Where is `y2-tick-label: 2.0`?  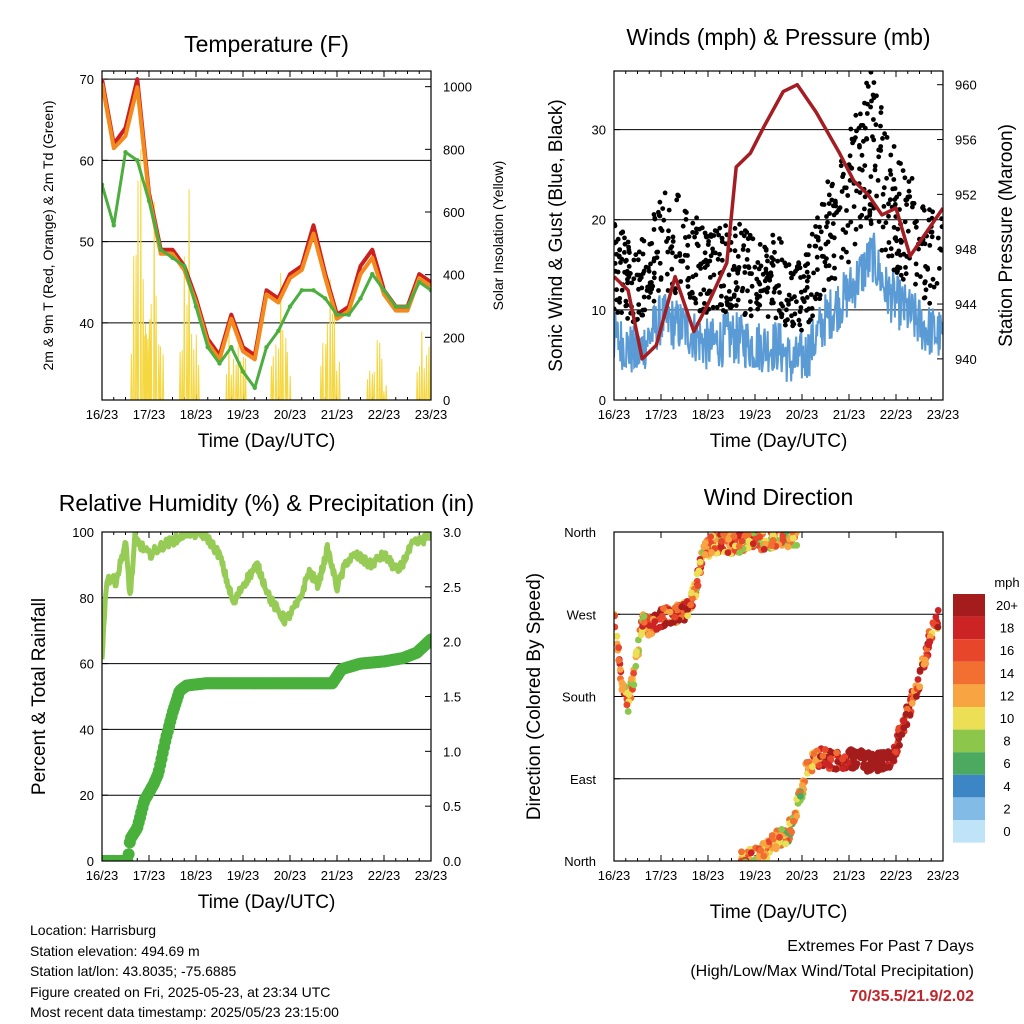
y2-tick-label: 2.0 is located at coordinates (452, 642).